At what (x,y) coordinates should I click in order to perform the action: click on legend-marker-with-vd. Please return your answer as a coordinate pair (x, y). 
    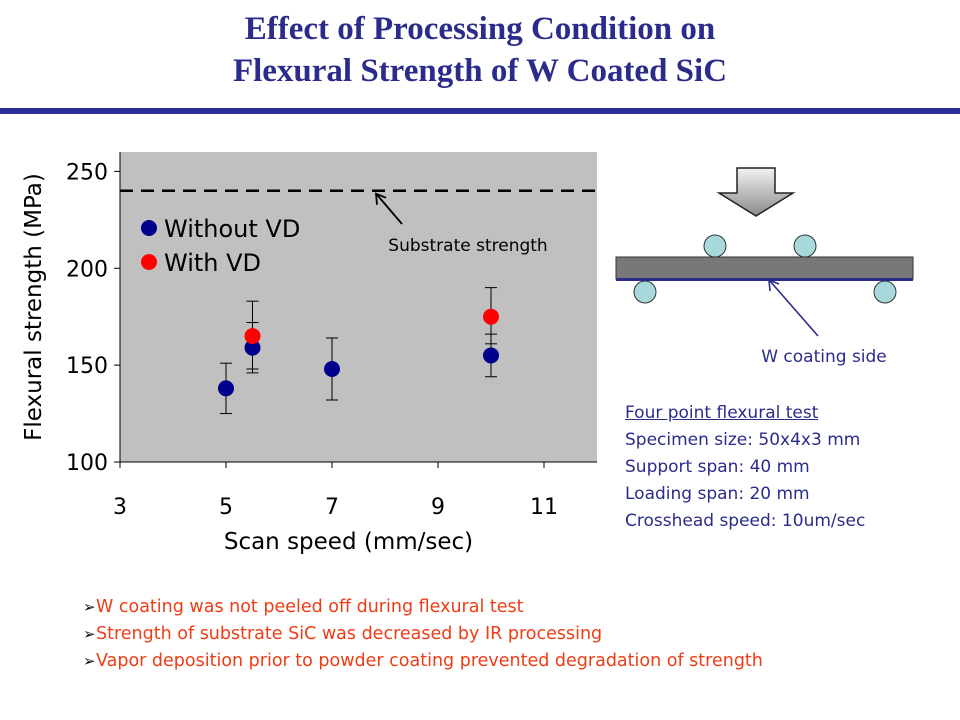
    Looking at the image, I should click on (149, 262).